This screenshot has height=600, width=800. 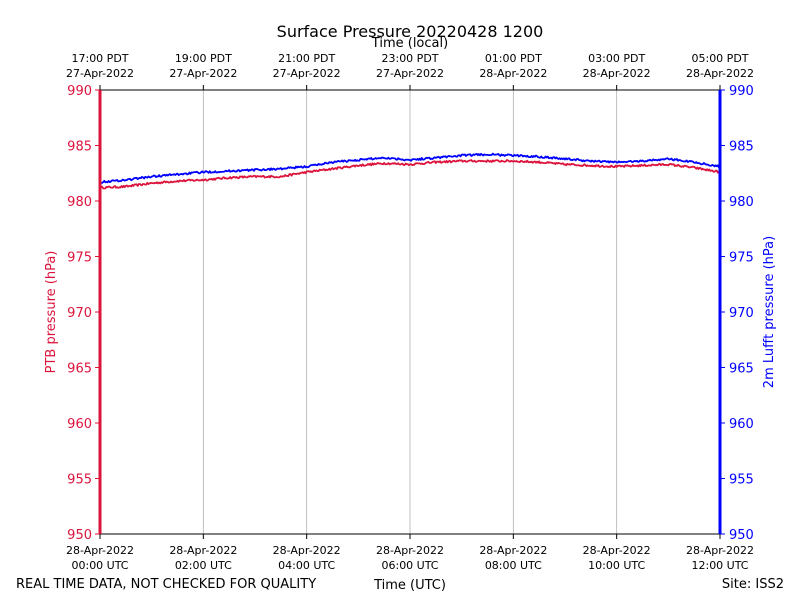 What do you see at coordinates (203, 565) in the screenshot?
I see `bottom-tick-time: 02:00 UTC` at bounding box center [203, 565].